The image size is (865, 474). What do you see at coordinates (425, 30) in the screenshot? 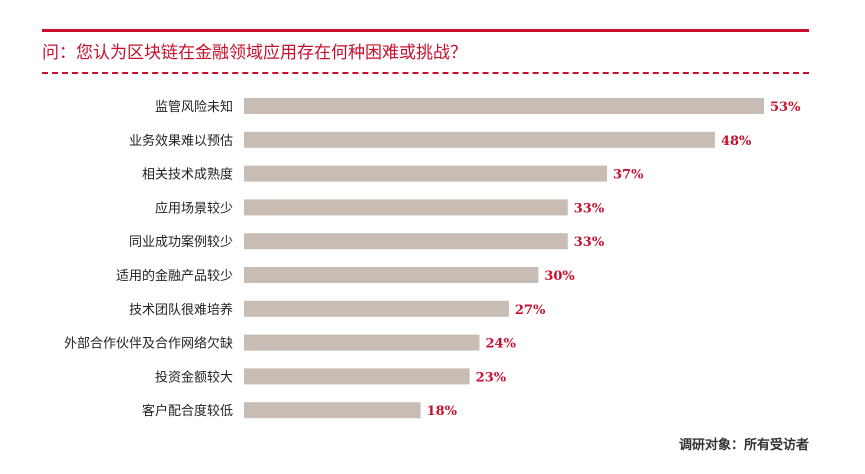
I see `top-rule` at bounding box center [425, 30].